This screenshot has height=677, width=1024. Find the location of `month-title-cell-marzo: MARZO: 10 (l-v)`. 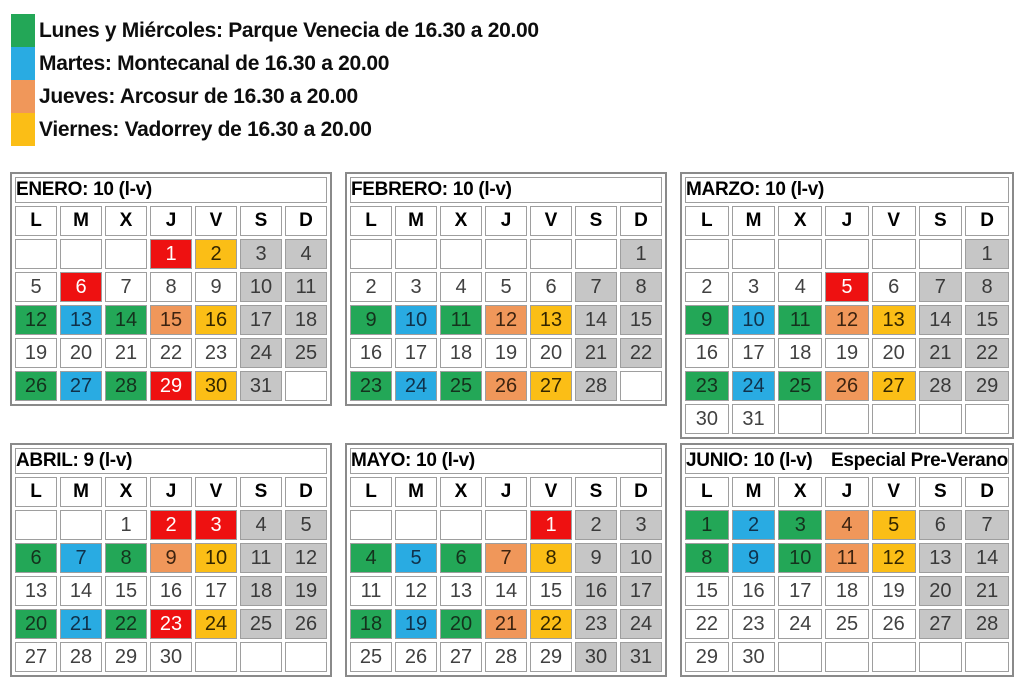

month-title-cell-marzo: MARZO: 10 (l-v) is located at coordinates (847, 190).